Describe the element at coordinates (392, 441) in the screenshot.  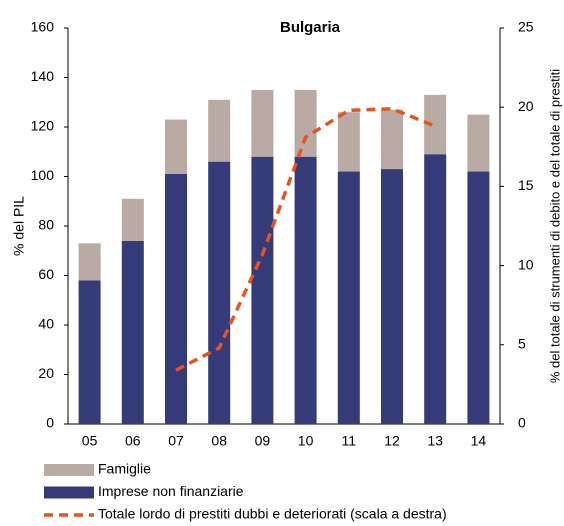
I see `x-tick-label: 12` at that location.